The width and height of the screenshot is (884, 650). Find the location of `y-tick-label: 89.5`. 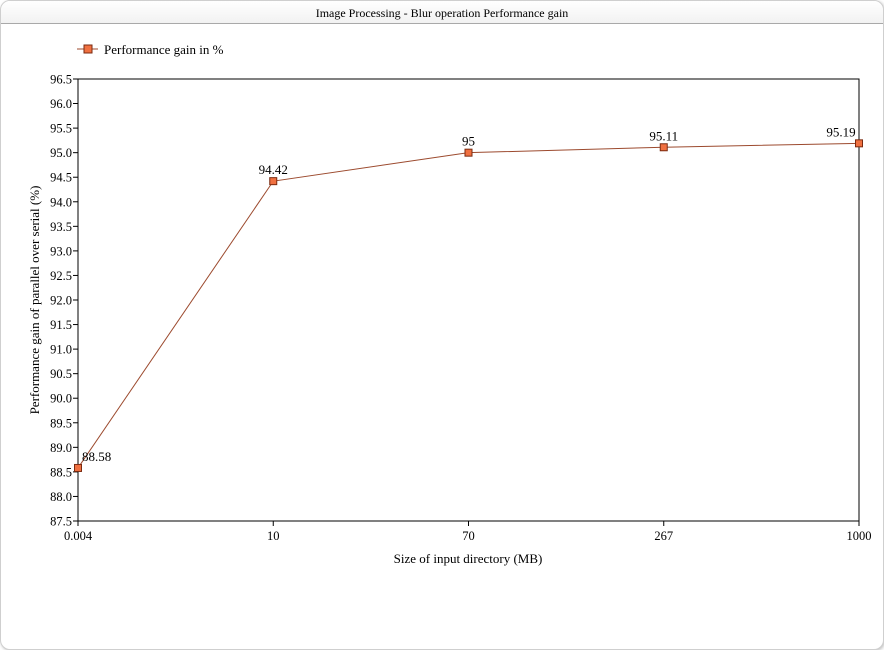

y-tick-label: 89.5 is located at coordinates (61, 423).